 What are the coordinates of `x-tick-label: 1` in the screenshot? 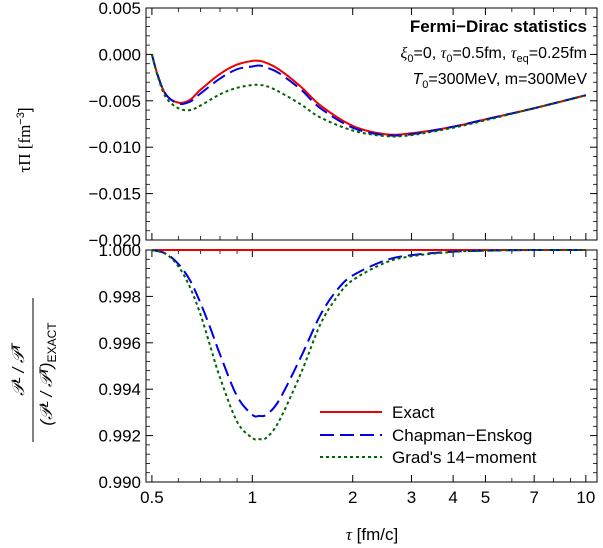 It's located at (252, 497).